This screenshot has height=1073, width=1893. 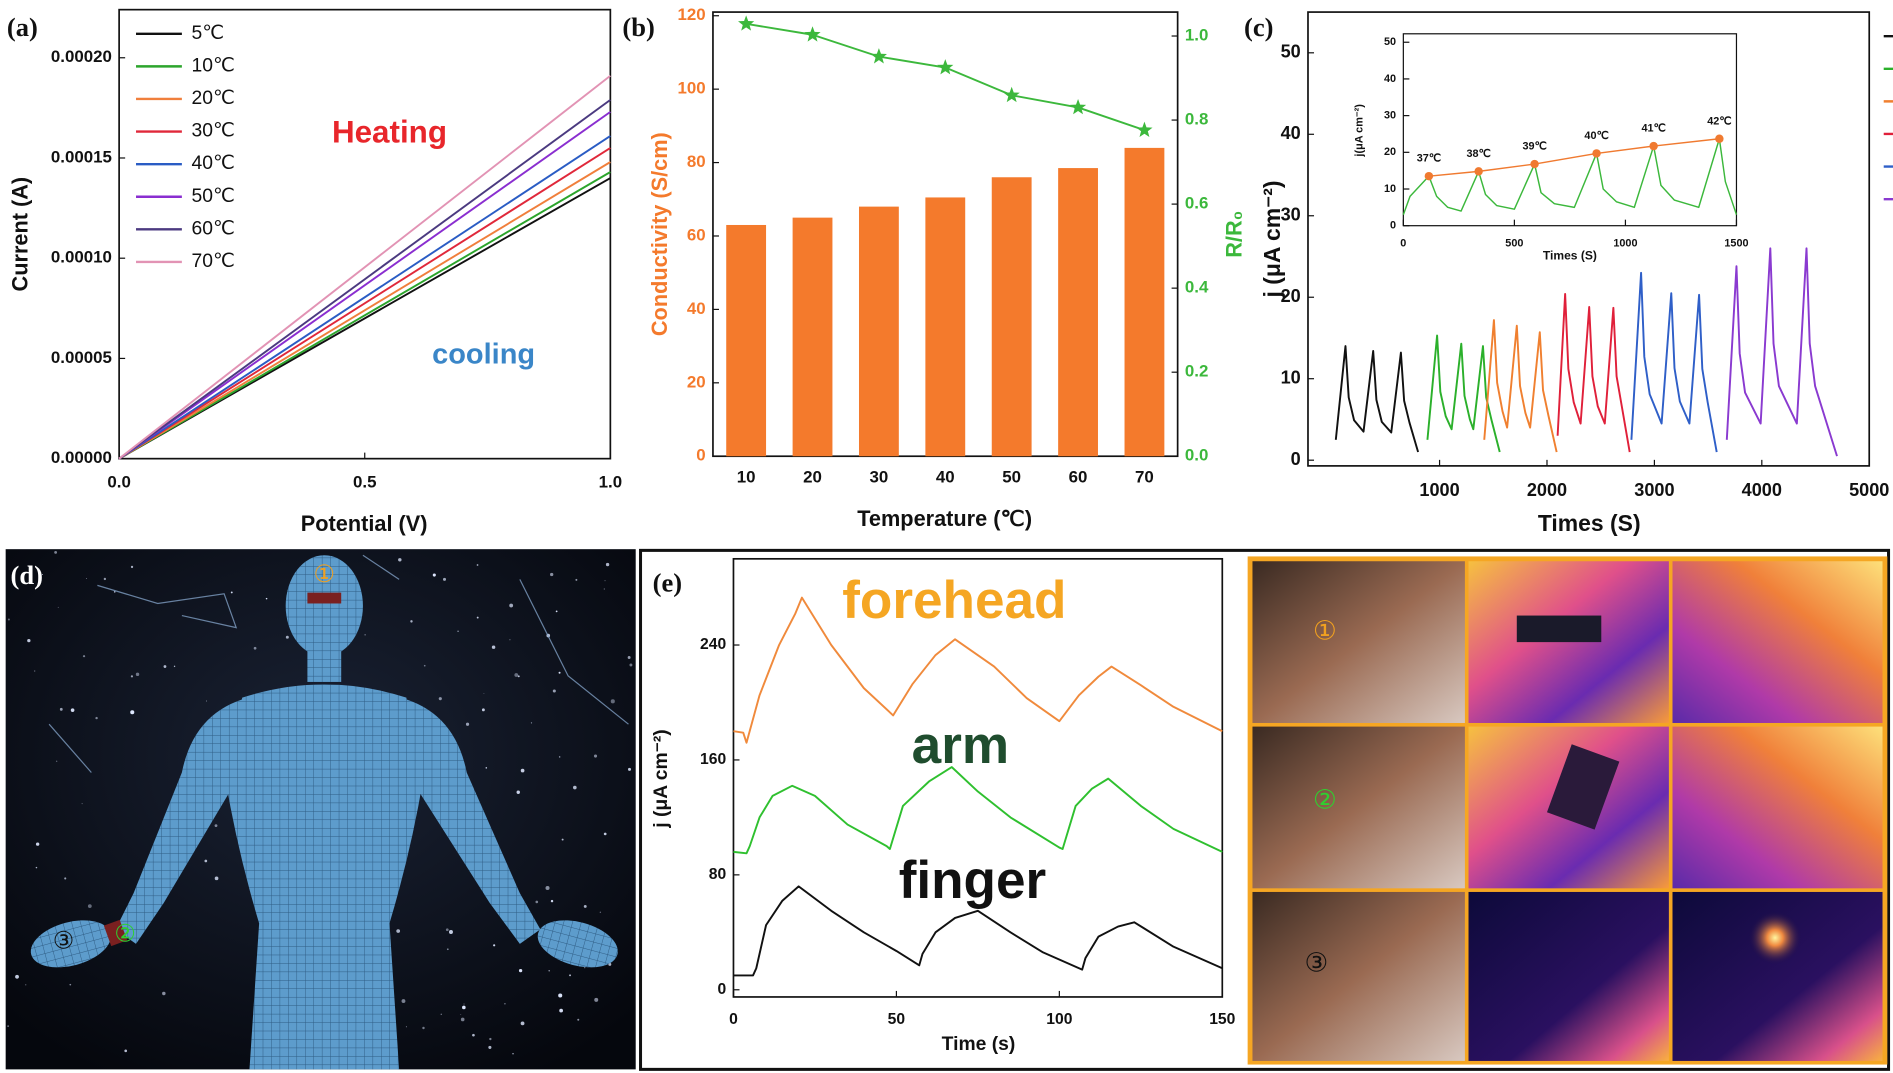 I want to click on plot-frame, so click(x=365, y=234).